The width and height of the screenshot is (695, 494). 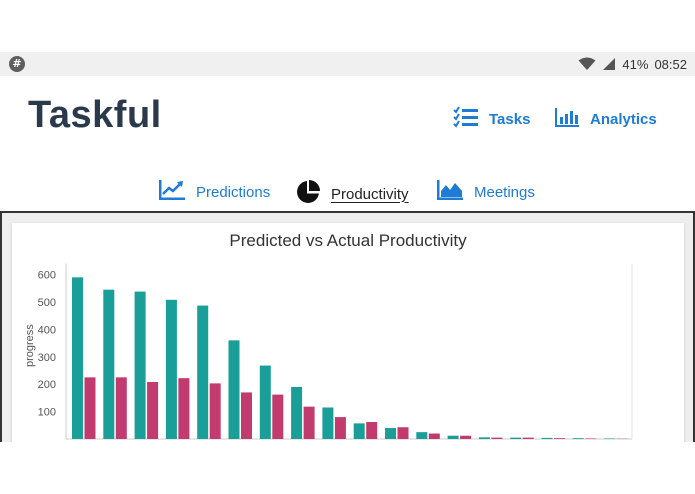 What do you see at coordinates (450, 192) in the screenshot?
I see `area-chart-icon` at bounding box center [450, 192].